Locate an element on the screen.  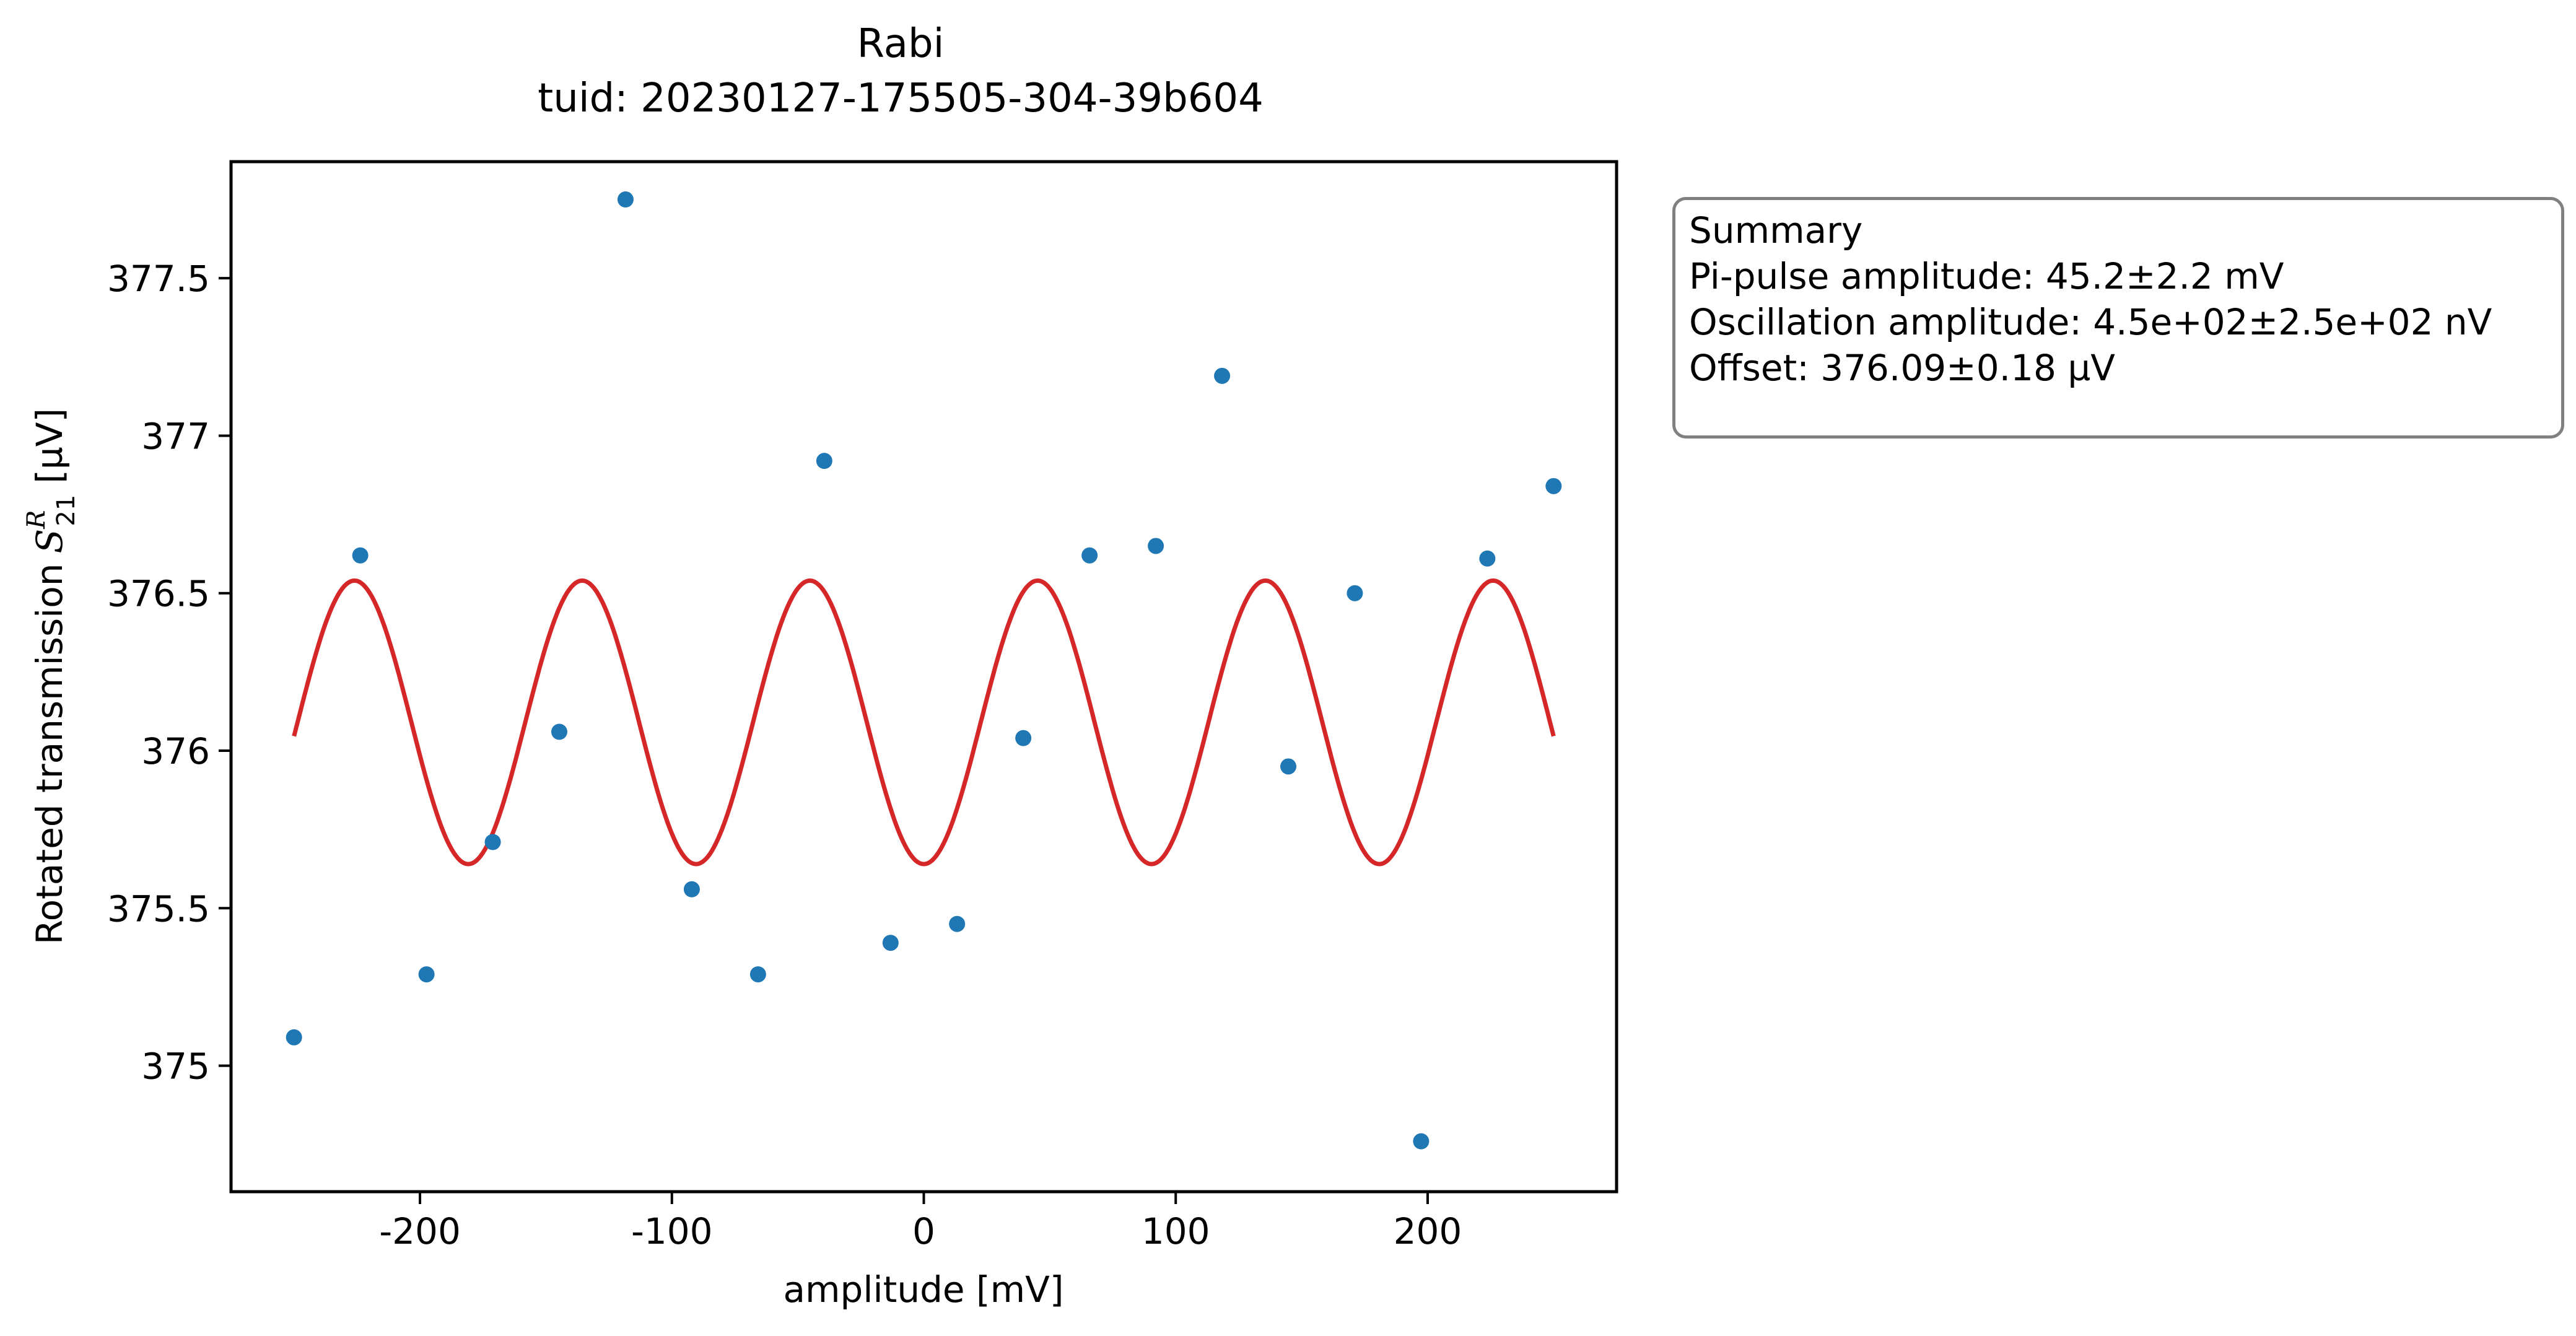
chart-subtitle: tuid: 20230127-175505-304-39b604 is located at coordinates (901, 98).